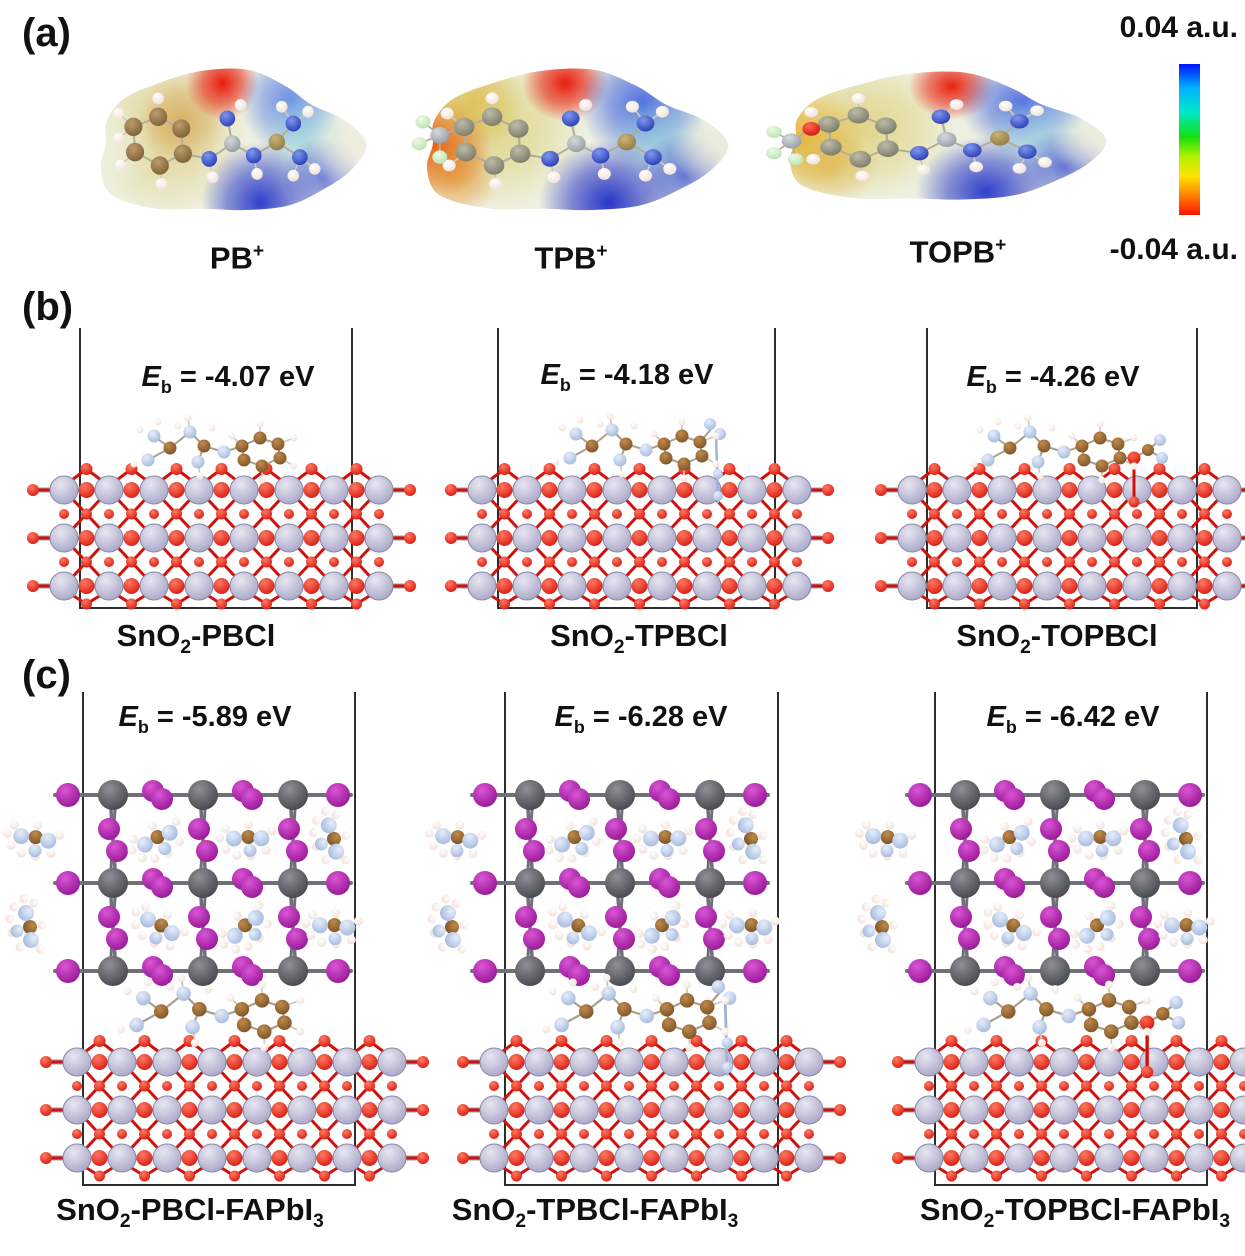 The image size is (1245, 1256). Describe the element at coordinates (602, 883) in the screenshot. I see `fapbi3-lattice-tpb` at that location.